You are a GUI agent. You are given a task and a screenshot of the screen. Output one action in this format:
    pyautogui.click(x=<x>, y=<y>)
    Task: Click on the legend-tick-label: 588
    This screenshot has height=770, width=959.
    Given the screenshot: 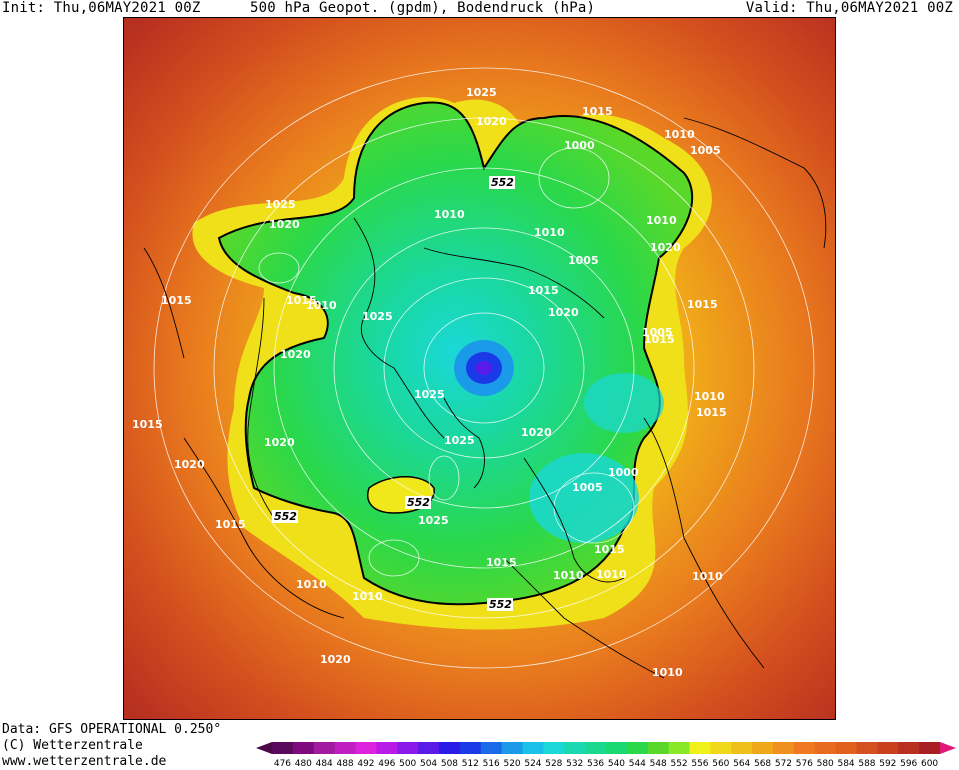 What is the action you would take?
    pyautogui.click(x=866, y=764)
    